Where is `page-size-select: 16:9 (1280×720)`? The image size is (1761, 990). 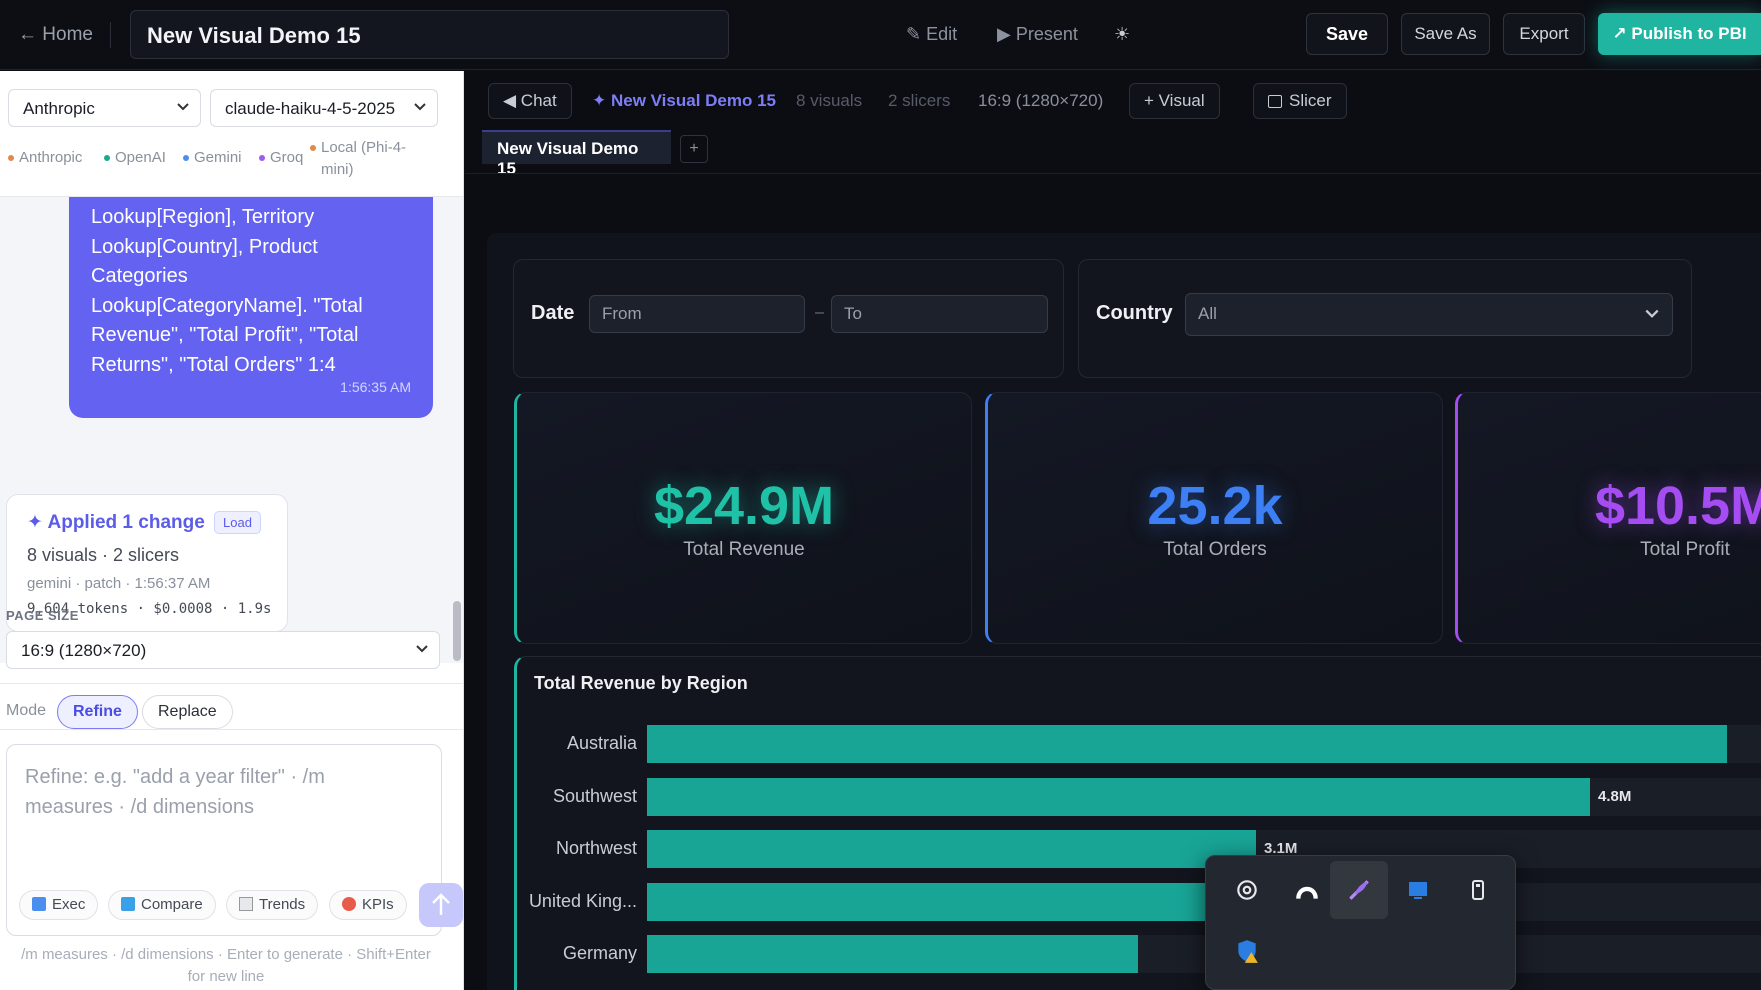 page-size-select: 16:9 (1280×720) is located at coordinates (223, 650).